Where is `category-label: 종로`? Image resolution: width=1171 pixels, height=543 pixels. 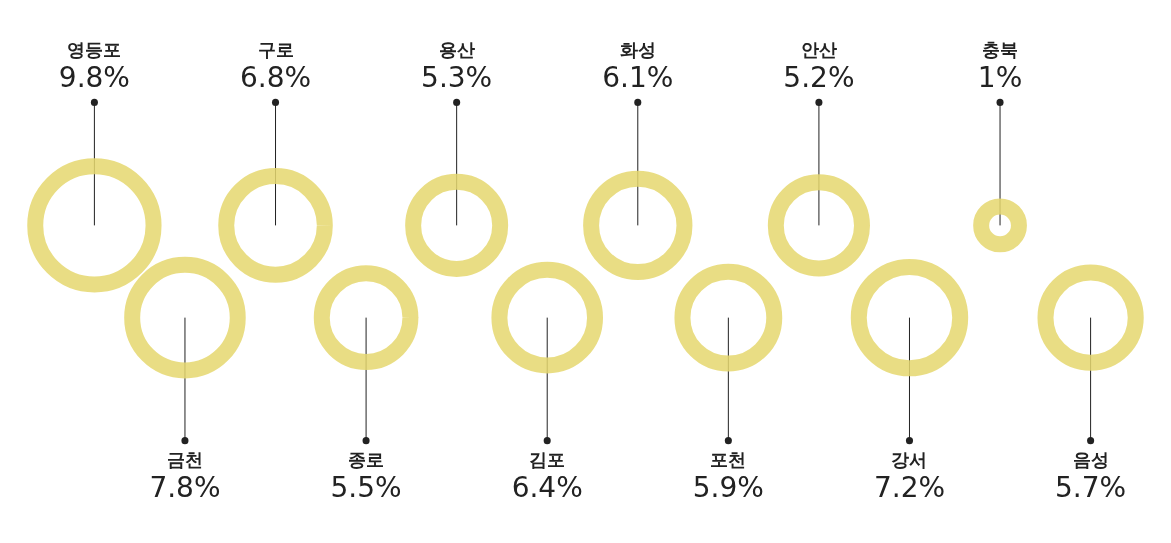
category-label: 종로 is located at coordinates (366, 459).